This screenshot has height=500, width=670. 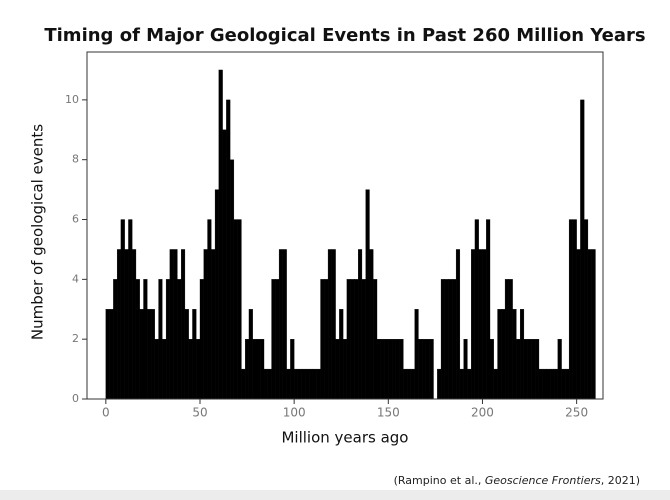 What do you see at coordinates (543, 480) in the screenshot?
I see `source-part: Geoscience Frontiers` at bounding box center [543, 480].